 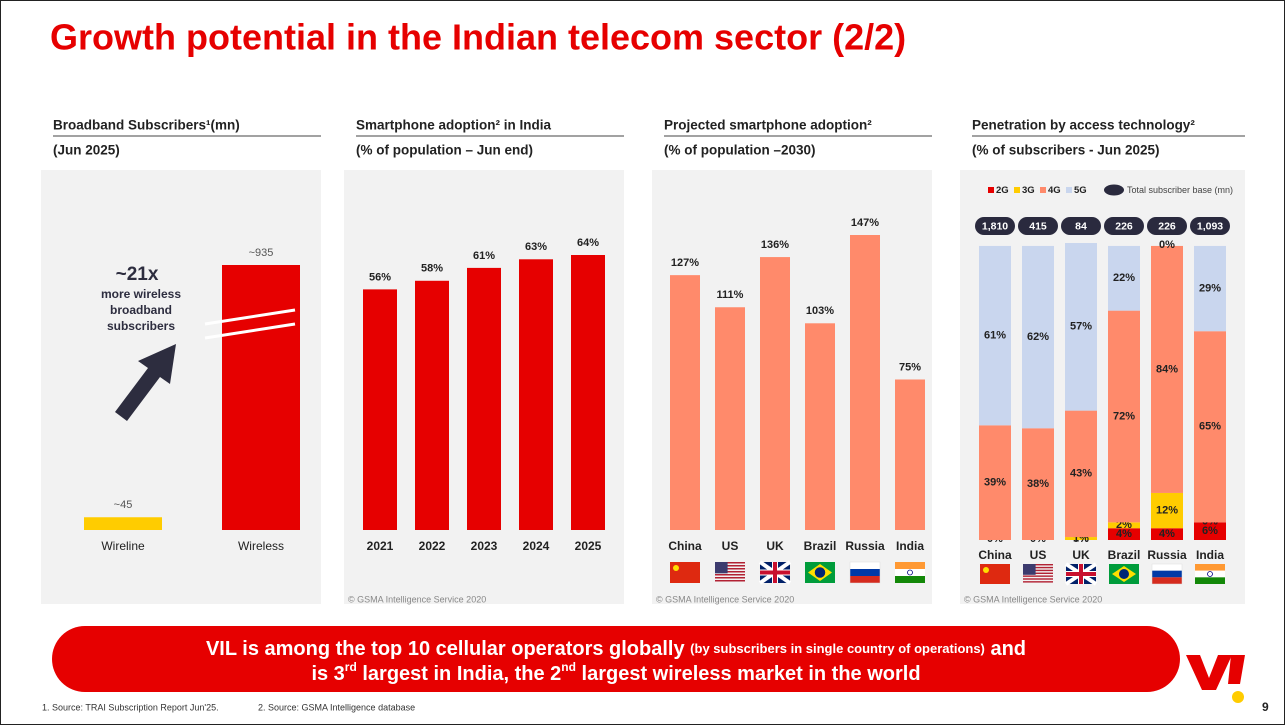 What do you see at coordinates (865, 546) in the screenshot?
I see `category-label: Russia` at bounding box center [865, 546].